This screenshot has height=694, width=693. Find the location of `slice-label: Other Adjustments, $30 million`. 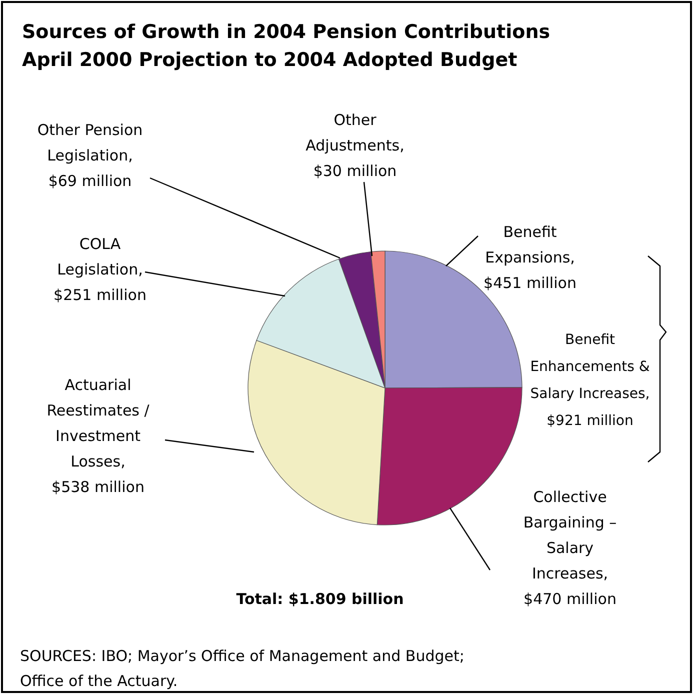

slice-label: Other Adjustments, $30 million is located at coordinates (355, 145).